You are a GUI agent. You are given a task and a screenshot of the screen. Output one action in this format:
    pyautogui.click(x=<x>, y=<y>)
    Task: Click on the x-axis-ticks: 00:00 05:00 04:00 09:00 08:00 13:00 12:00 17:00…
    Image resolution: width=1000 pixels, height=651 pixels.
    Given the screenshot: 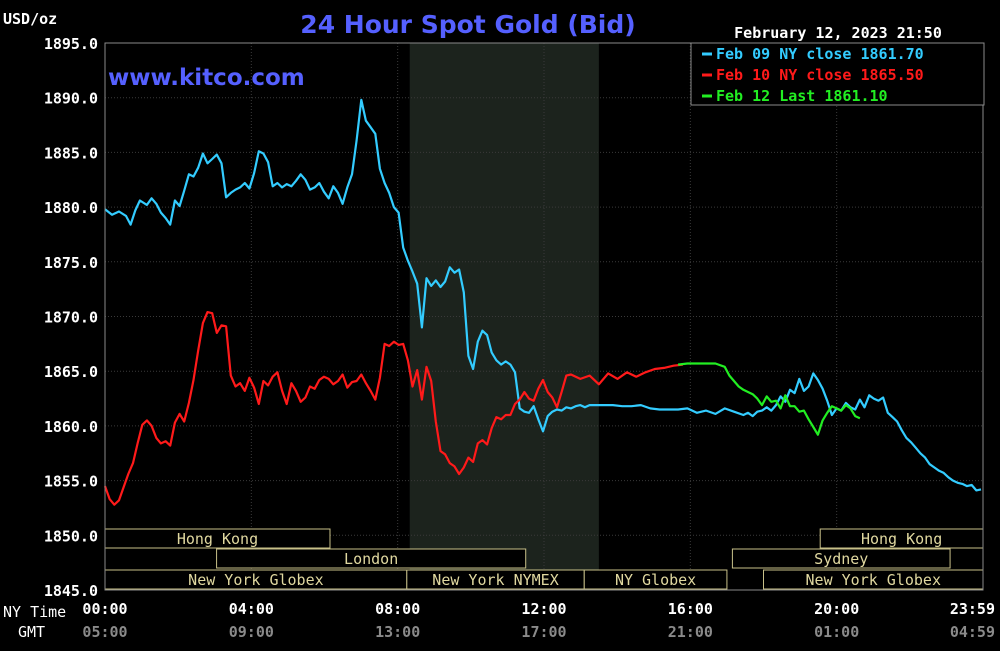 What is the action you would take?
    pyautogui.click(x=538, y=620)
    